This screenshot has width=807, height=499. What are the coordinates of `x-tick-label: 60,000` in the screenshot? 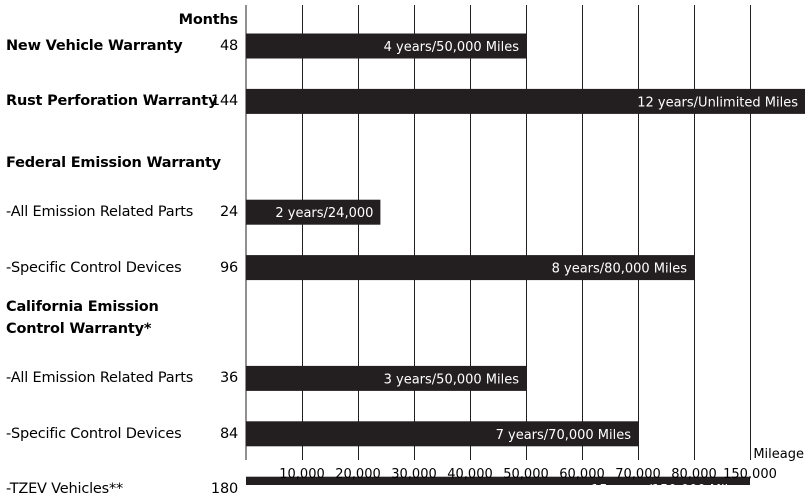 It's located at (582, 474).